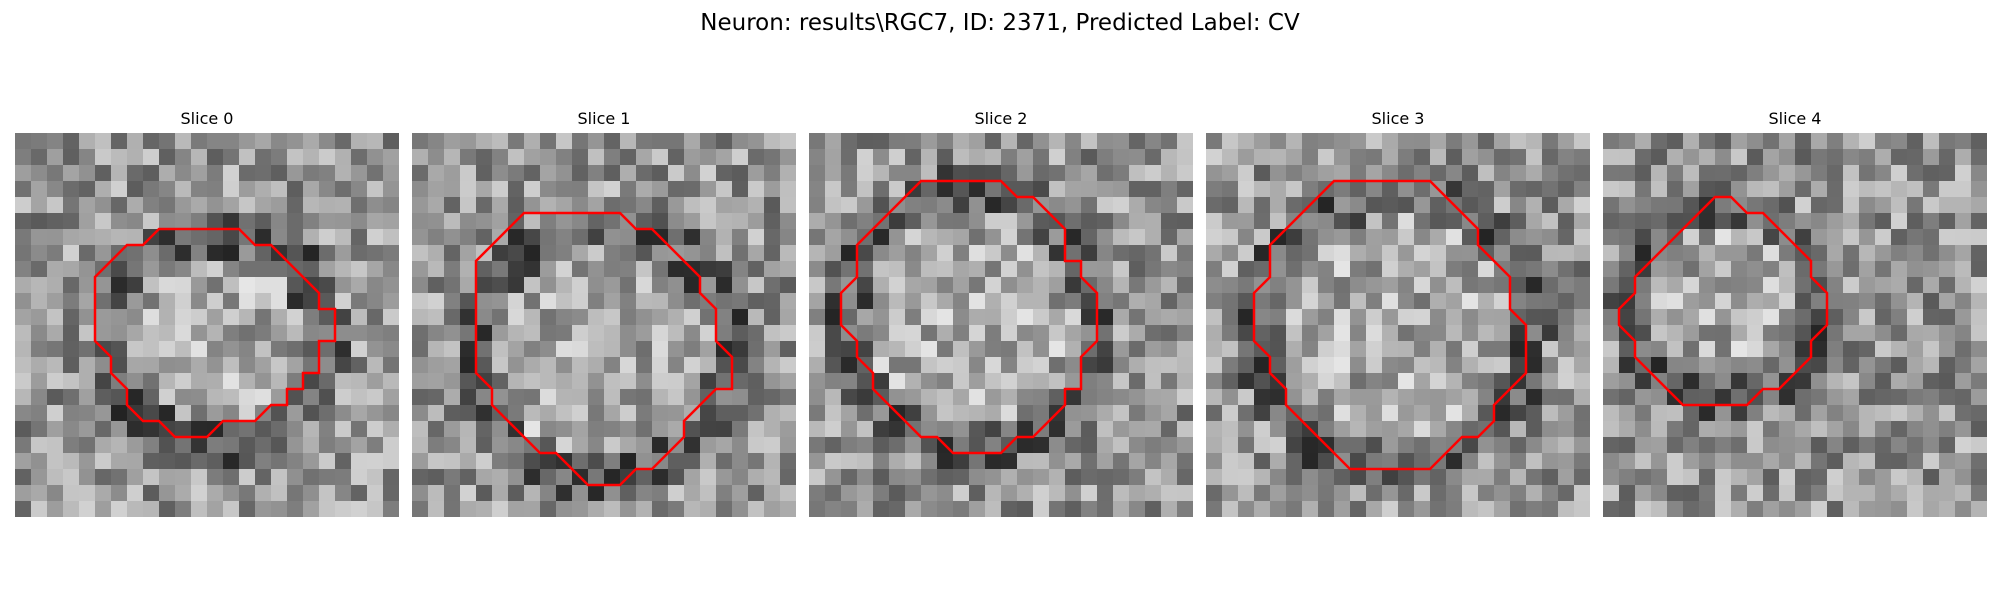 Image resolution: width=2000 pixels, height=600 pixels. I want to click on slice-title: Slice 4, so click(1795, 118).